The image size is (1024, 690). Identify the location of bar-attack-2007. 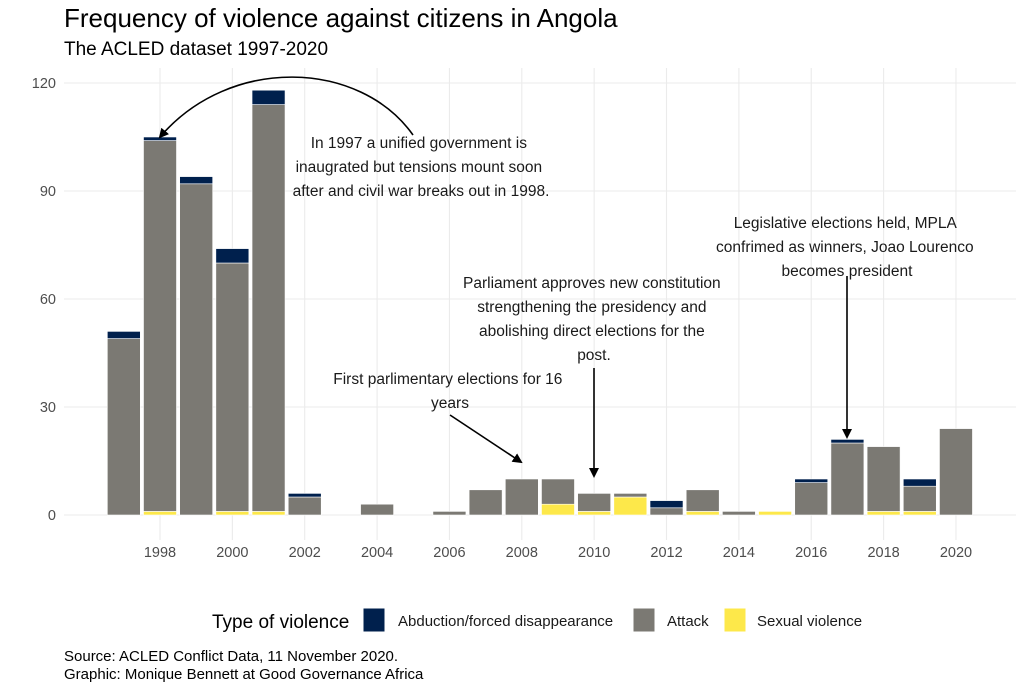
(485, 502).